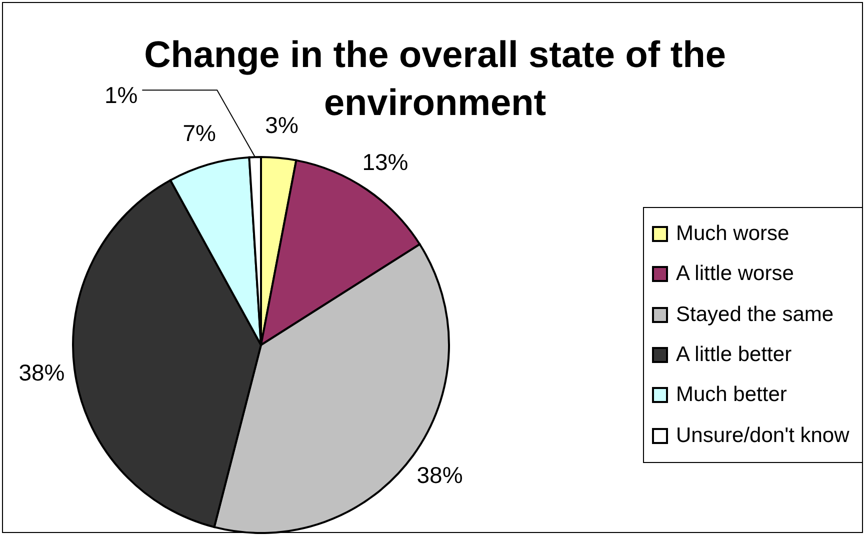 This screenshot has width=866, height=536. I want to click on legend-label: A little better, so click(734, 355).